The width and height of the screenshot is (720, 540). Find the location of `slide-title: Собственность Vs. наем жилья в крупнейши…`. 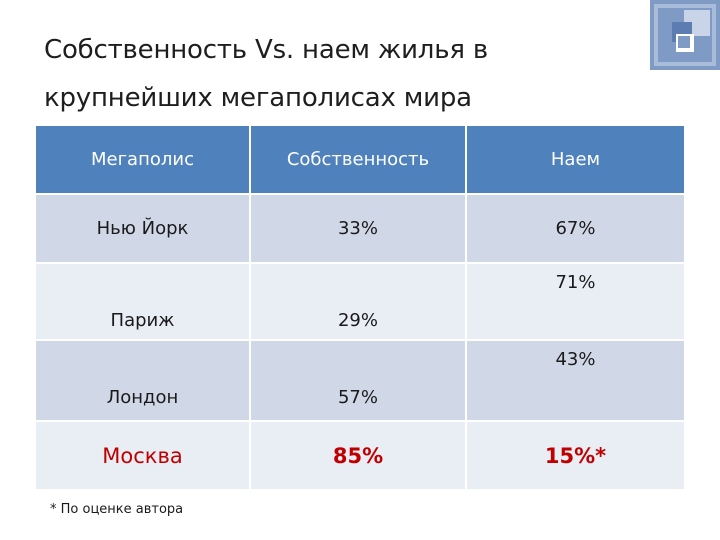

slide-title: Собственность Vs. наем жилья в крупнейши… is located at coordinates (324, 74).